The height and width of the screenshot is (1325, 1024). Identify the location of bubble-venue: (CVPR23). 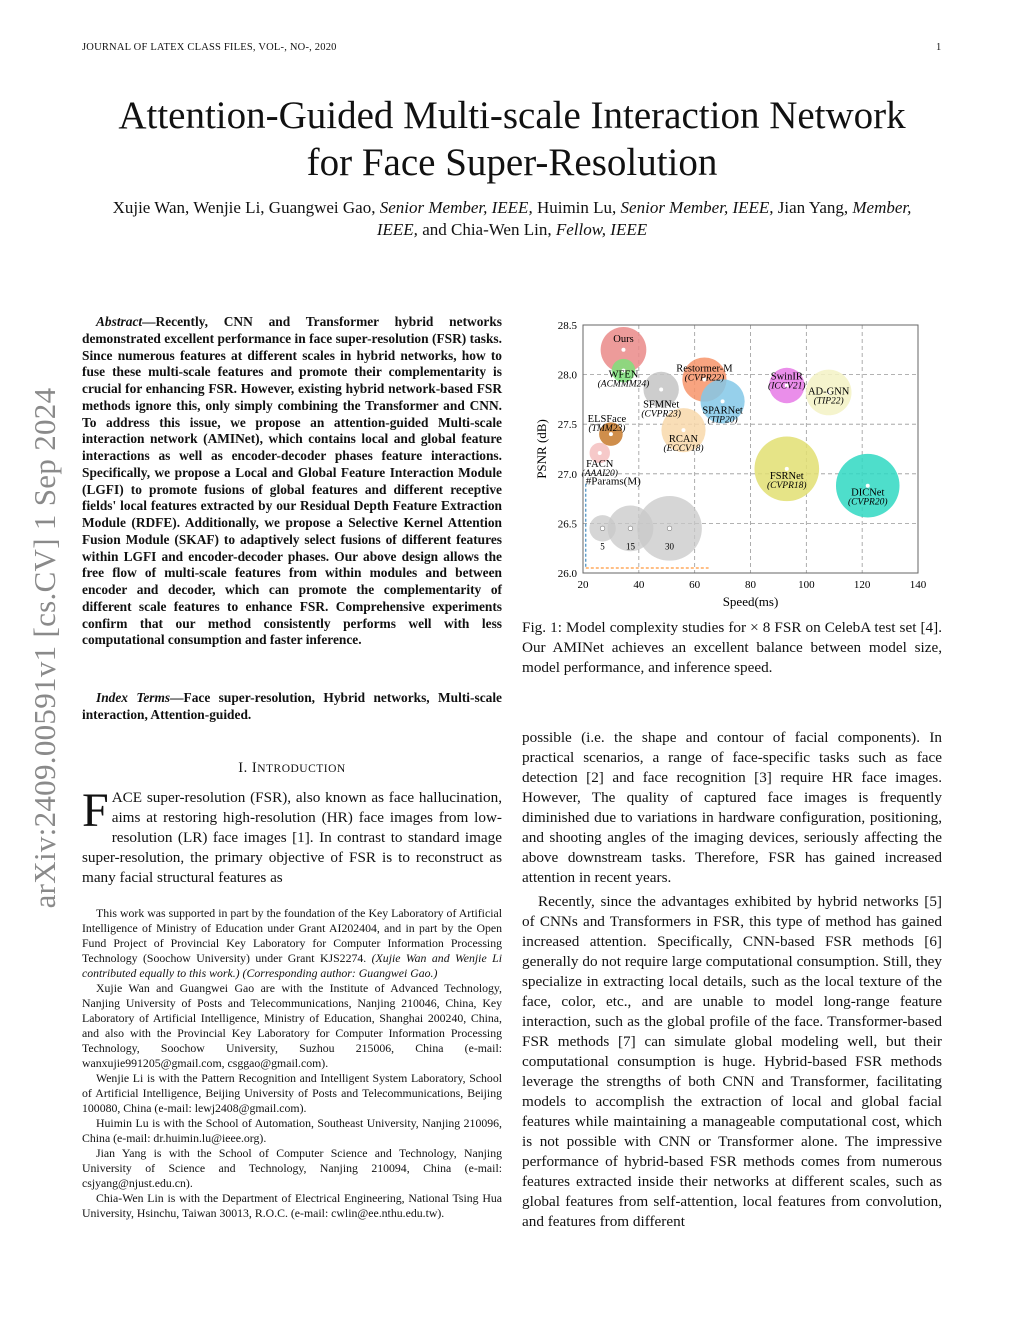
(661, 413).